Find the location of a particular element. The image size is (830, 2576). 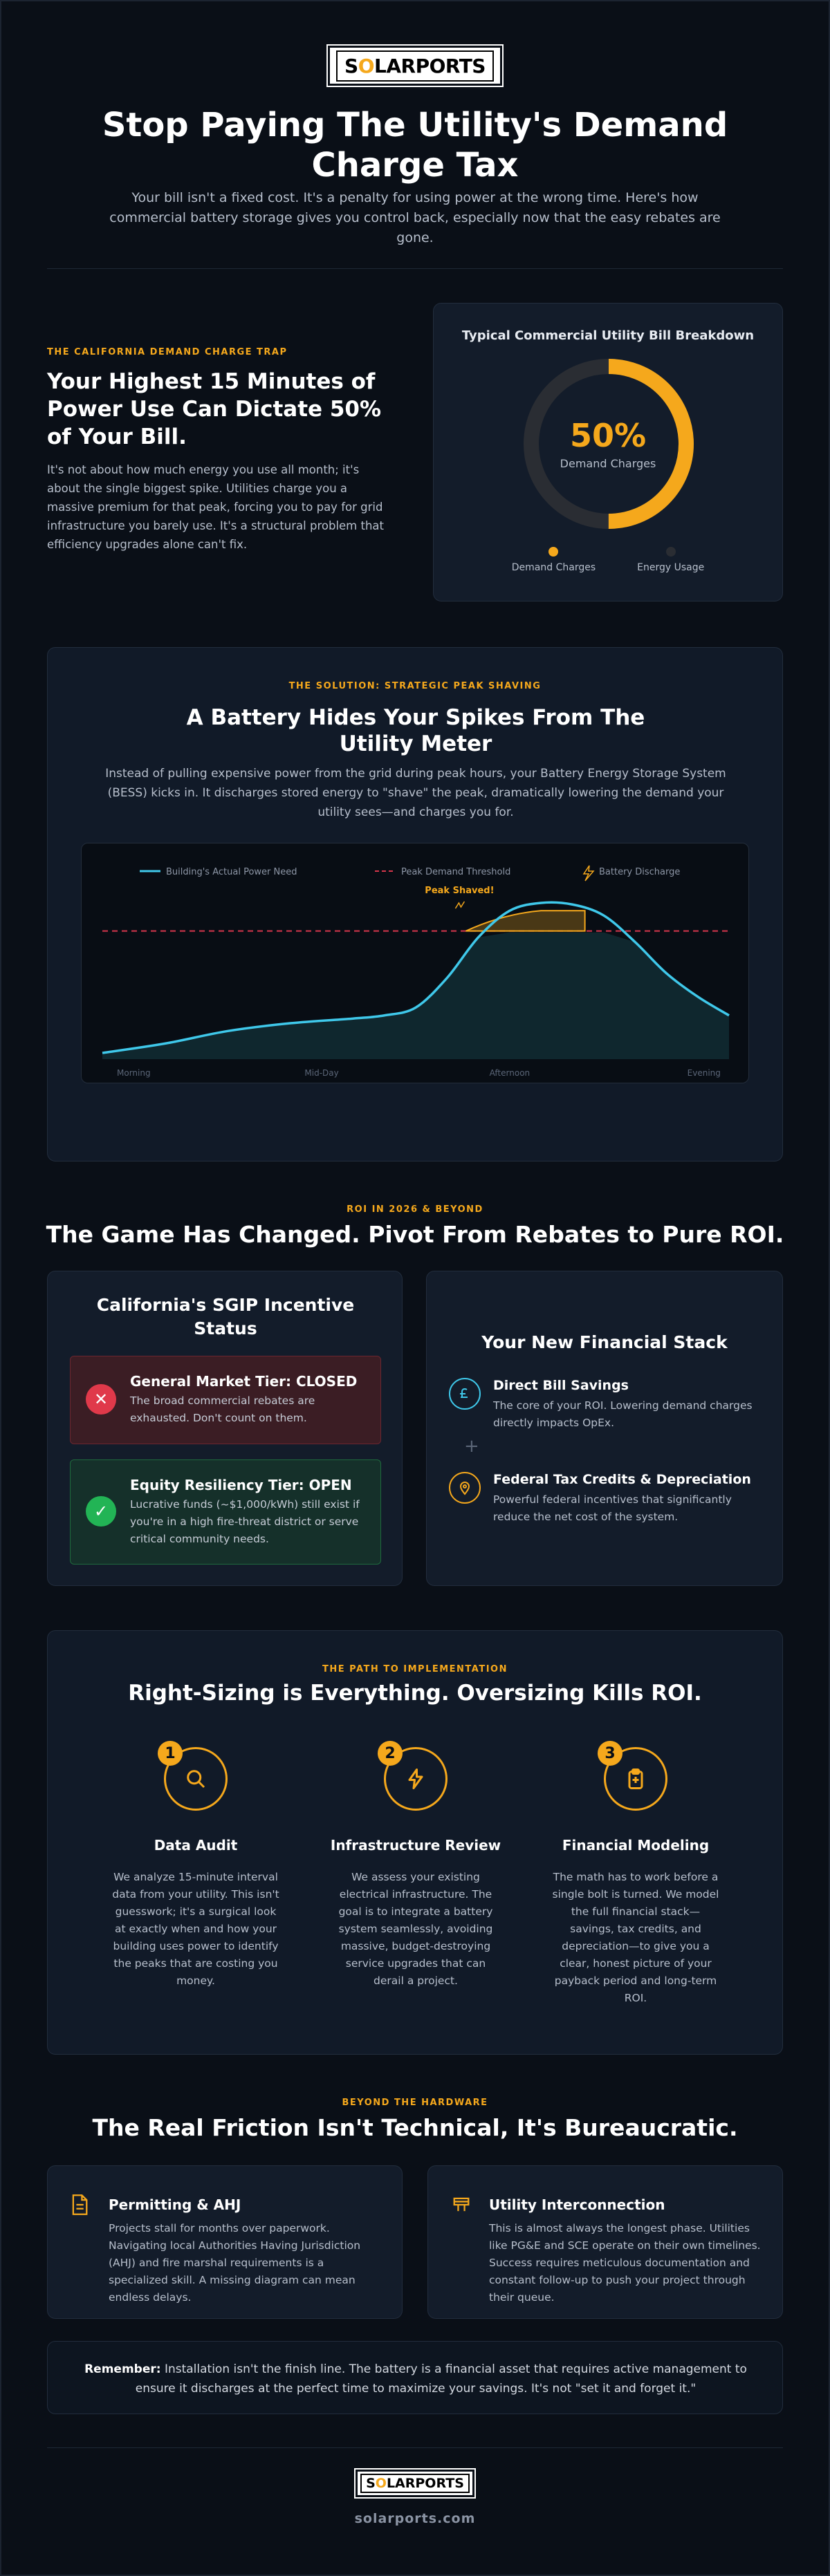

tier-open-title: Equity Resiliency Tier: OPEN is located at coordinates (241, 1485).